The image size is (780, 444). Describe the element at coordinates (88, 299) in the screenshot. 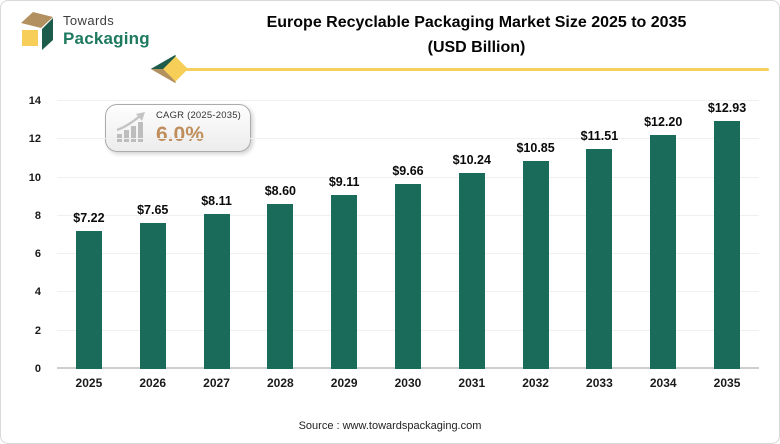

I see `bar-2025` at that location.